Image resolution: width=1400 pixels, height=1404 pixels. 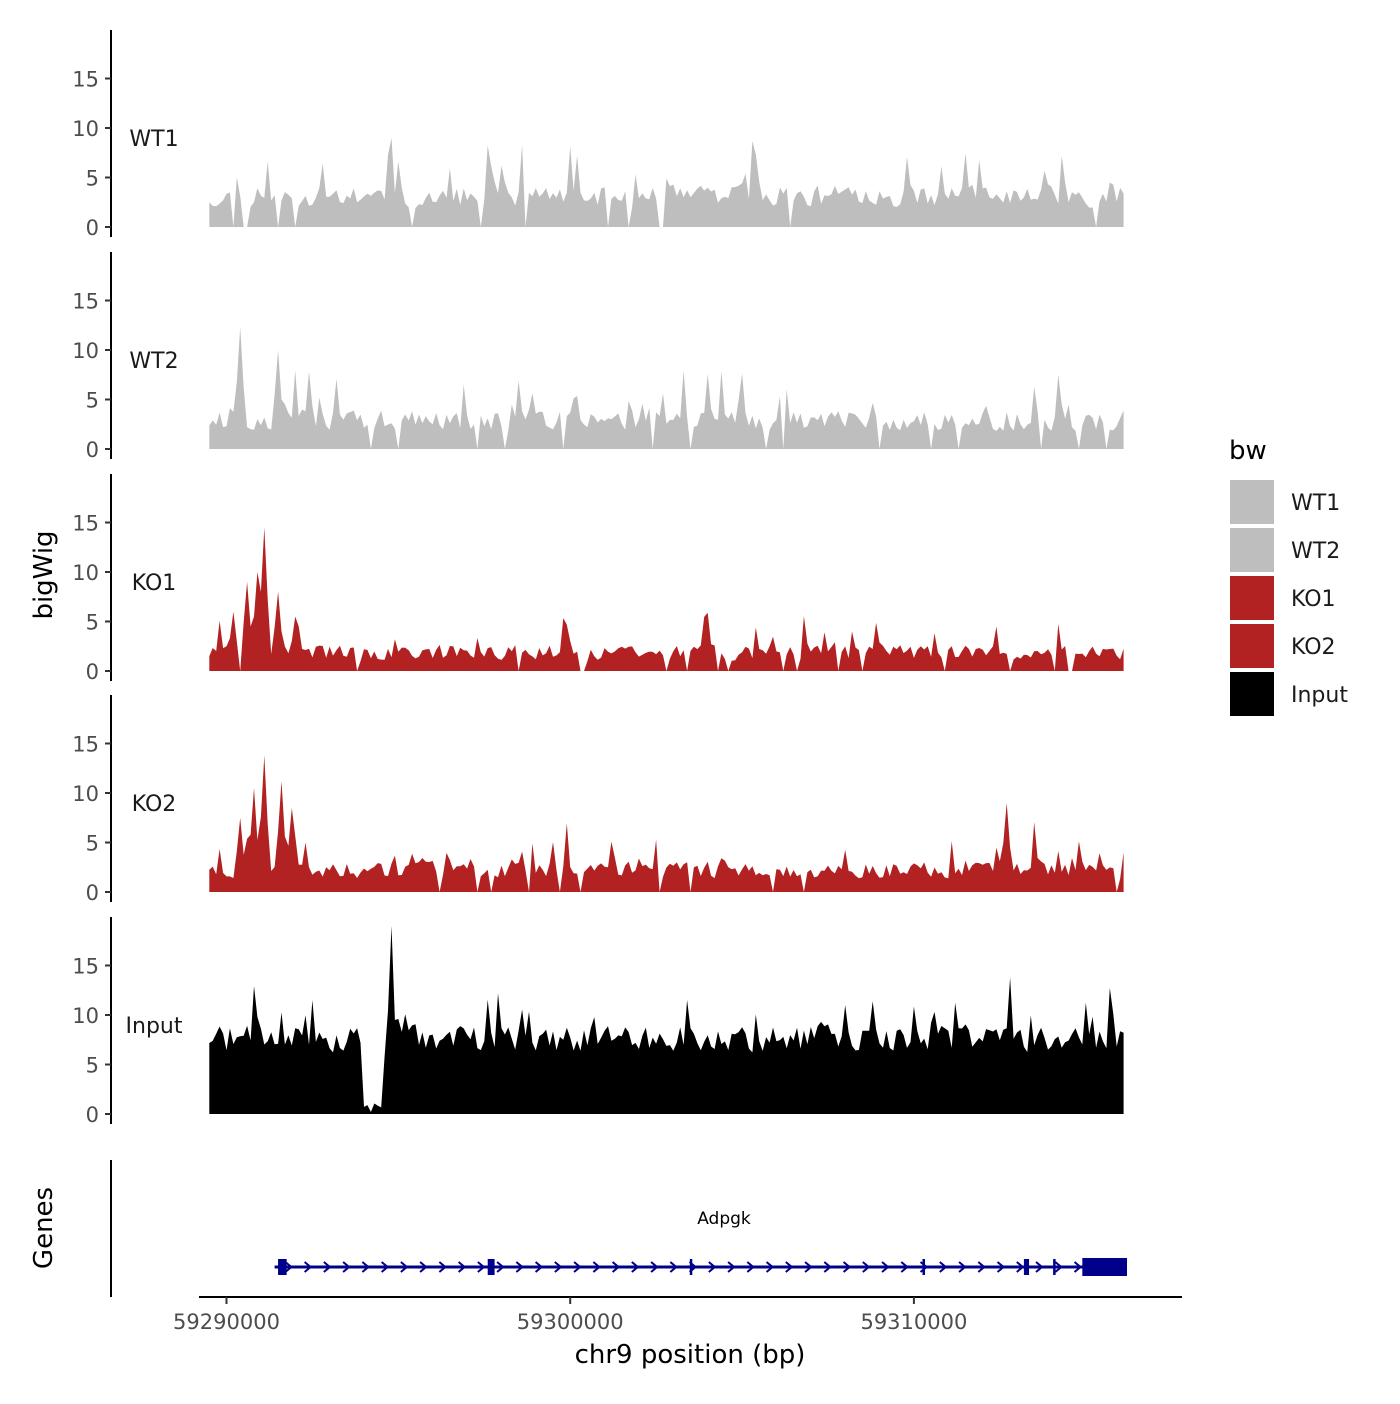 What do you see at coordinates (1252, 646) in the screenshot?
I see `legend-swatch-ko2` at bounding box center [1252, 646].